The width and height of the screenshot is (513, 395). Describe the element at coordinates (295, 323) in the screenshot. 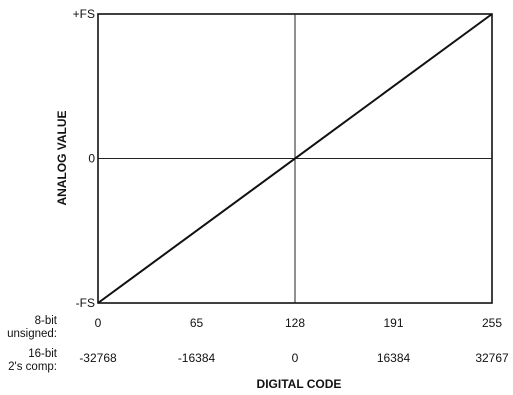

I see `x-tick-label: 128` at that location.